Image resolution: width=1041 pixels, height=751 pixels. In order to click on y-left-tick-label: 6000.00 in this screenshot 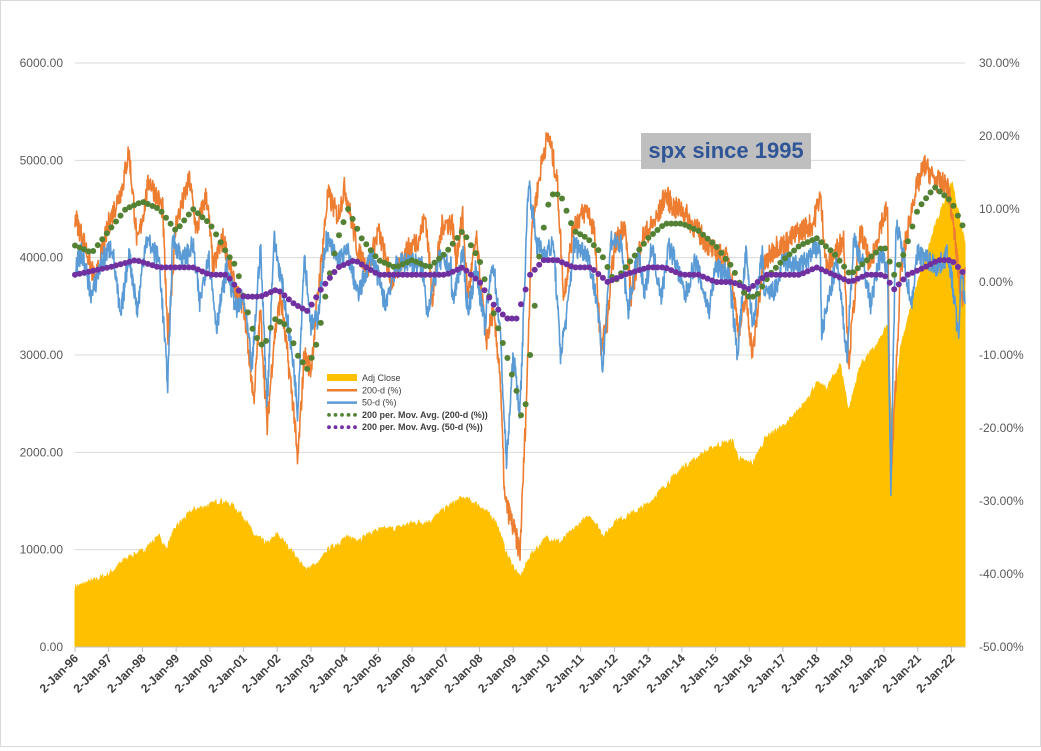, I will do `click(42, 63)`.